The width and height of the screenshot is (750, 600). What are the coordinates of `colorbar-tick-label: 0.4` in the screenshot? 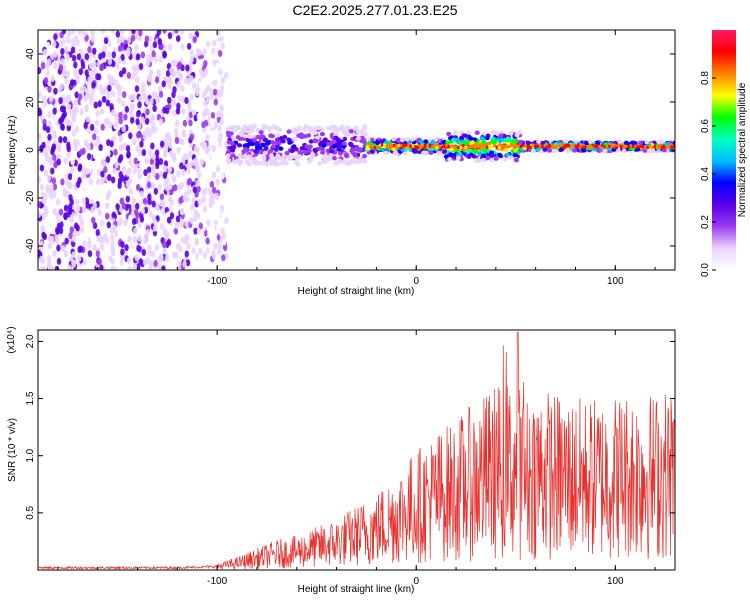 It's located at (705, 174).